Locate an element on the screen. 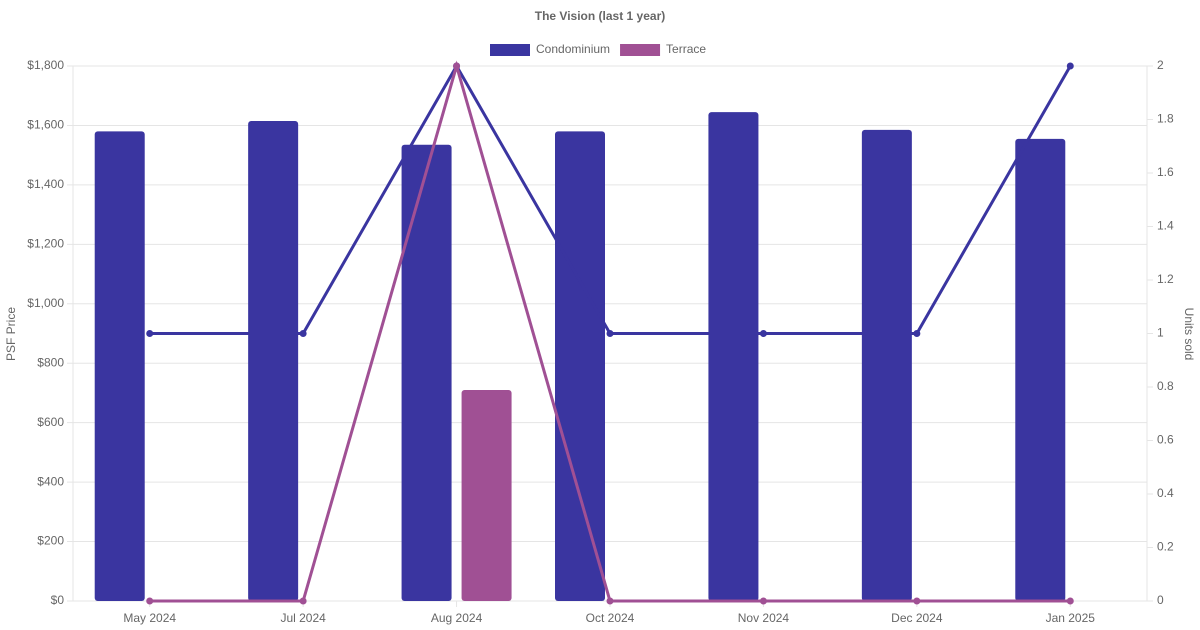 This screenshot has height=630, width=1200. y2-tick-label: 0 is located at coordinates (1160, 600).